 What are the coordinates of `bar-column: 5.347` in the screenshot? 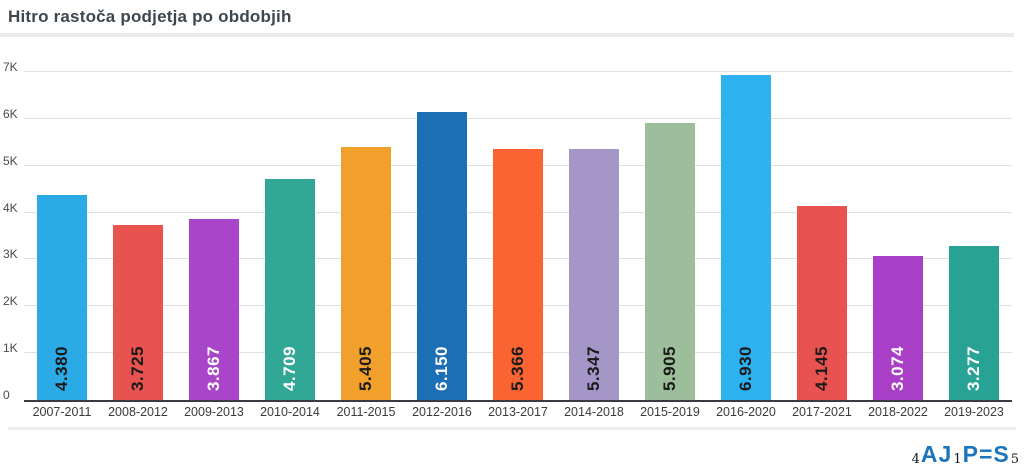 It's located at (594, 236).